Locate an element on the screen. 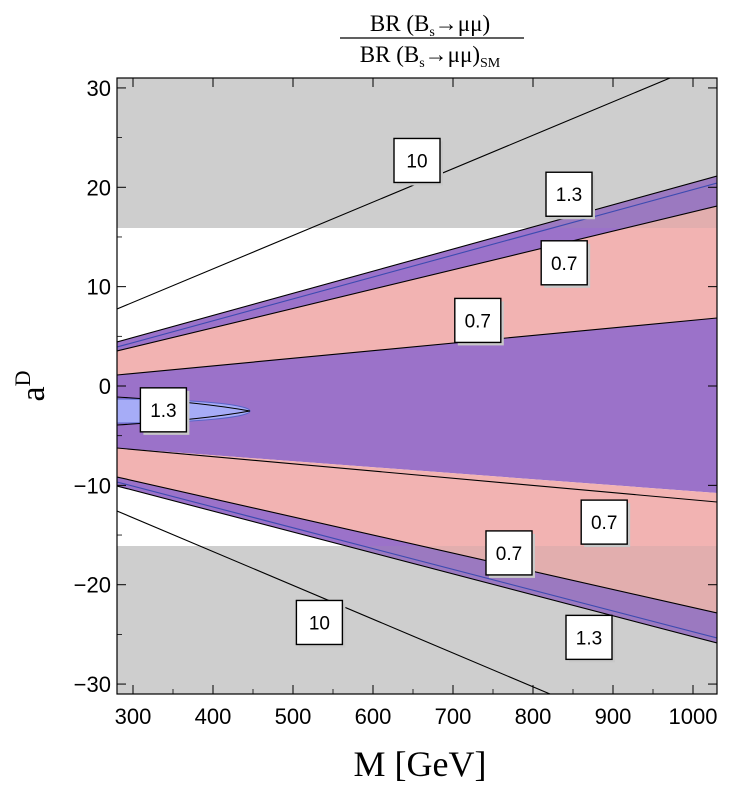 The height and width of the screenshot is (789, 750). y-axis-title: aD is located at coordinates (31, 386).